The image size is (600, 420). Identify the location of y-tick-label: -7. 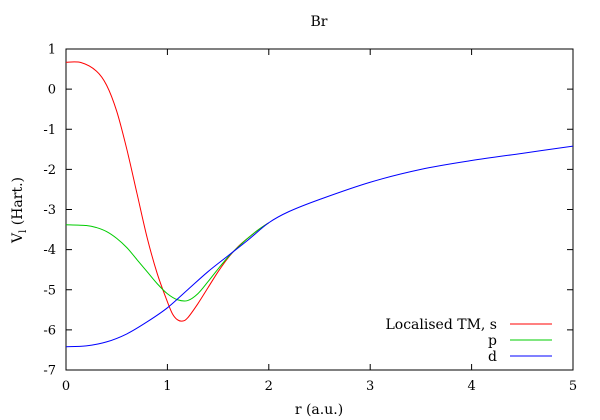
(49, 371).